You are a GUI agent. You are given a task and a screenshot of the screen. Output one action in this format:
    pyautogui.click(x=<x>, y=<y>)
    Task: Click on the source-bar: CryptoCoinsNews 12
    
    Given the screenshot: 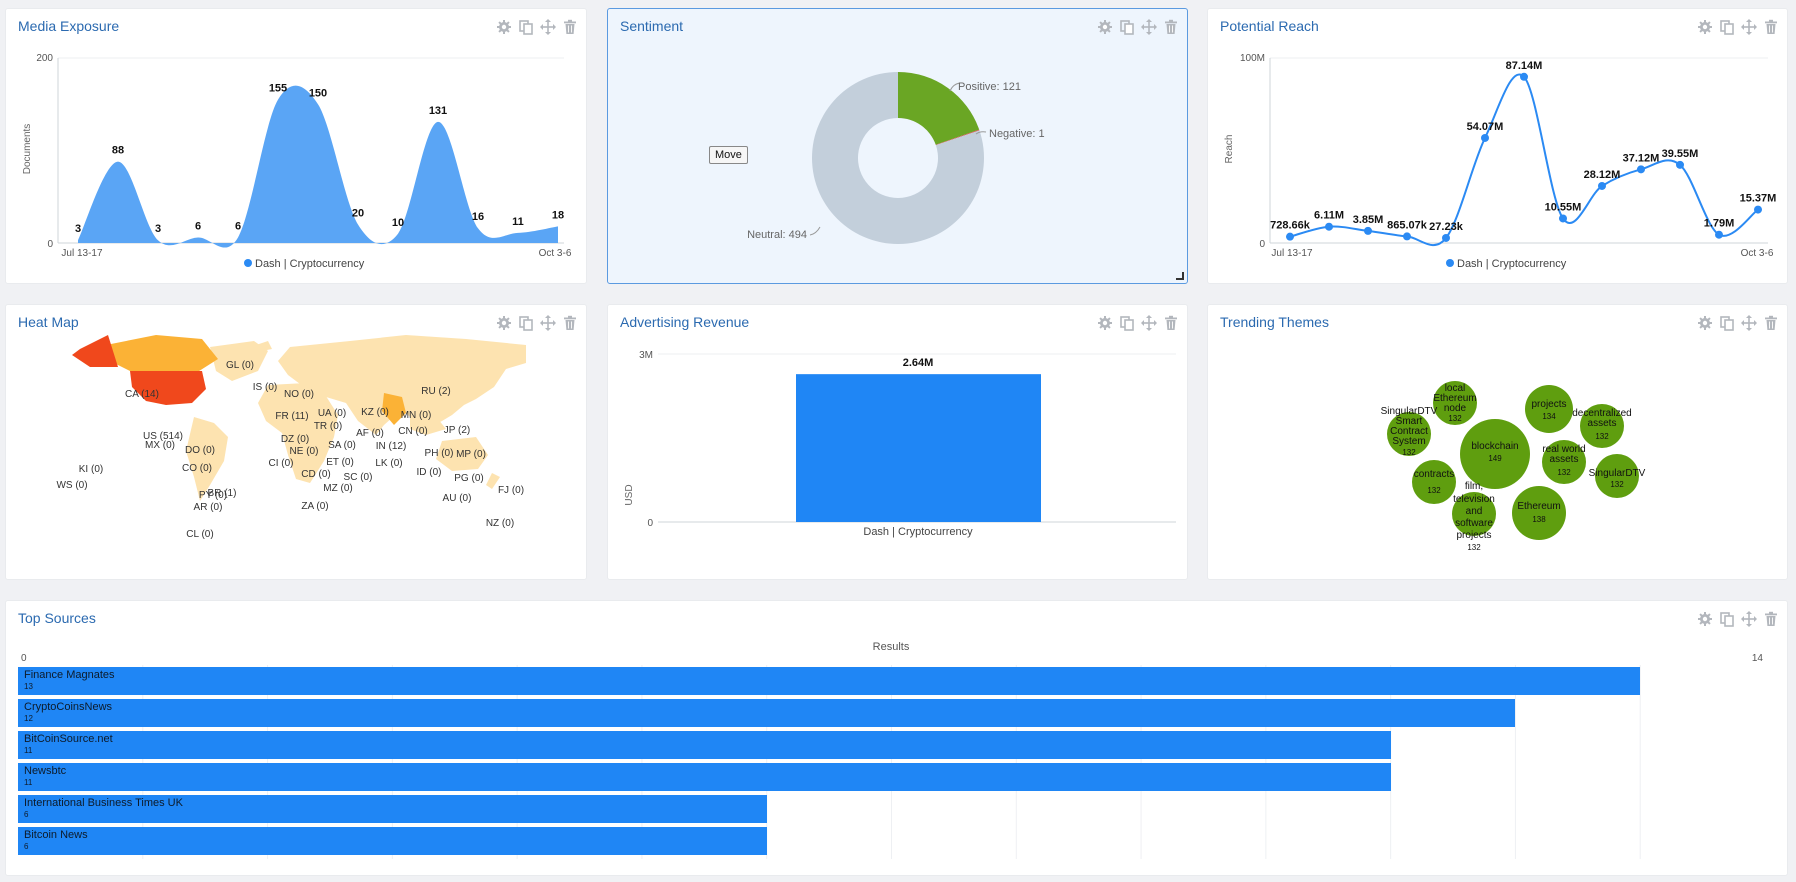 What is the action you would take?
    pyautogui.click(x=766, y=713)
    